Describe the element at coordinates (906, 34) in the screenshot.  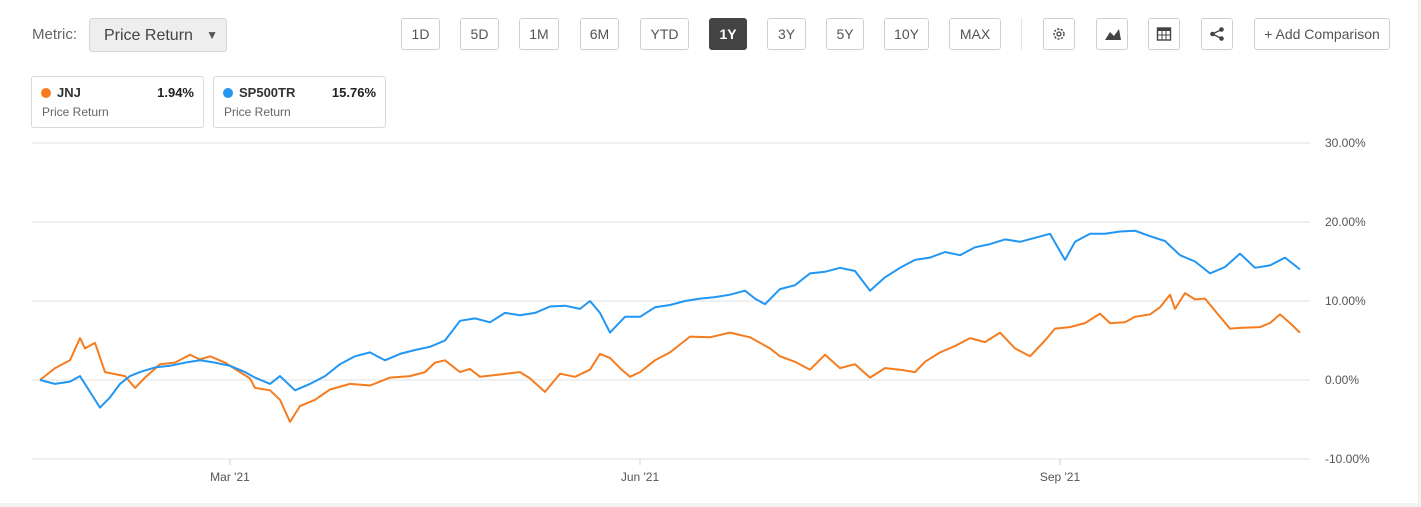
I see `range-button-10y: 10Y` at that location.